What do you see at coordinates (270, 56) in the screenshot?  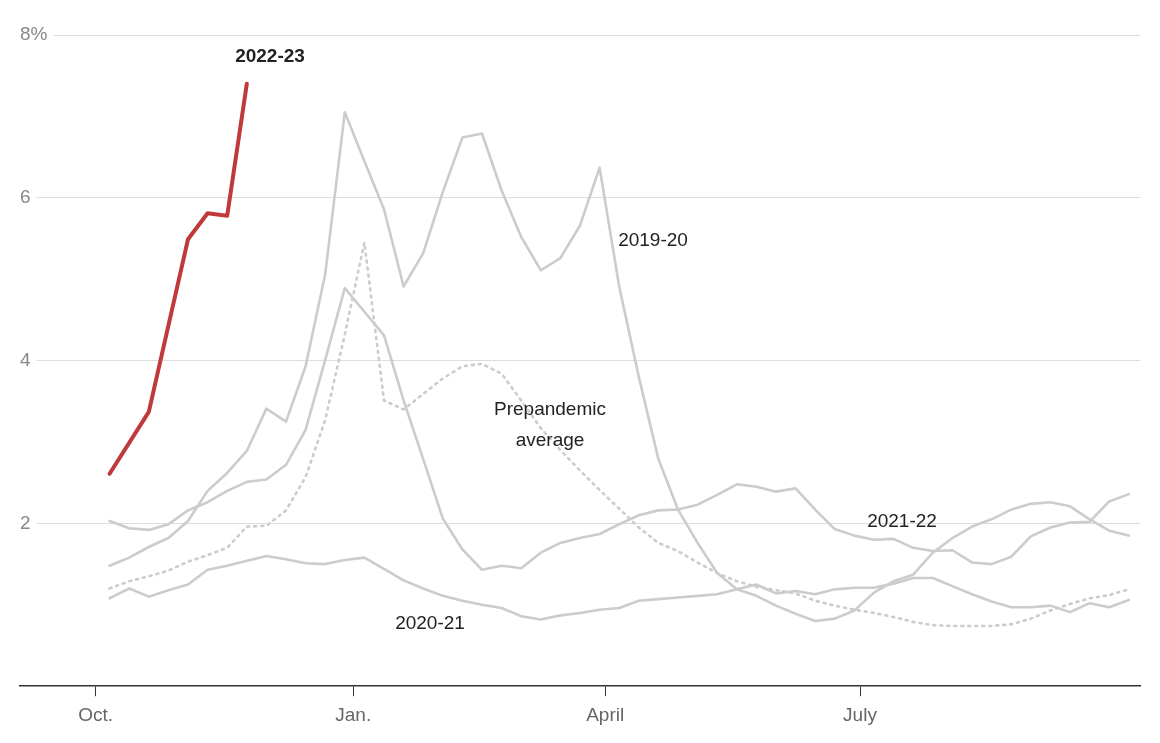 I see `series-label: 2022-23` at bounding box center [270, 56].